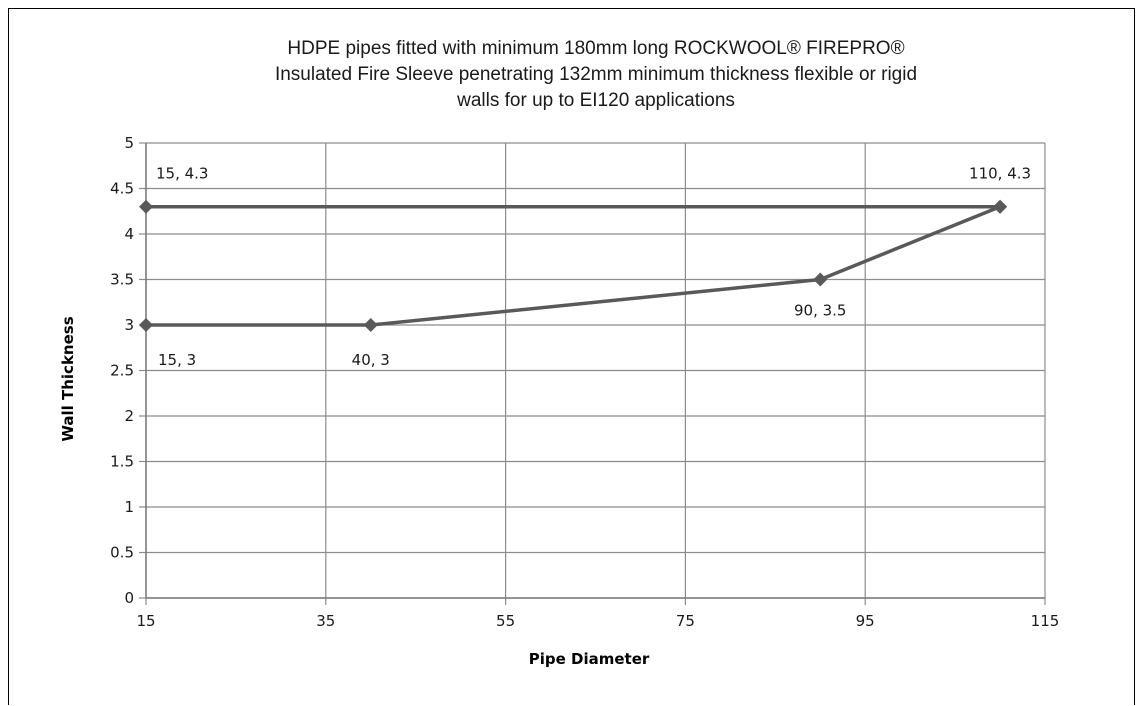  What do you see at coordinates (177, 360) in the screenshot?
I see `data-label: 15, 3` at bounding box center [177, 360].